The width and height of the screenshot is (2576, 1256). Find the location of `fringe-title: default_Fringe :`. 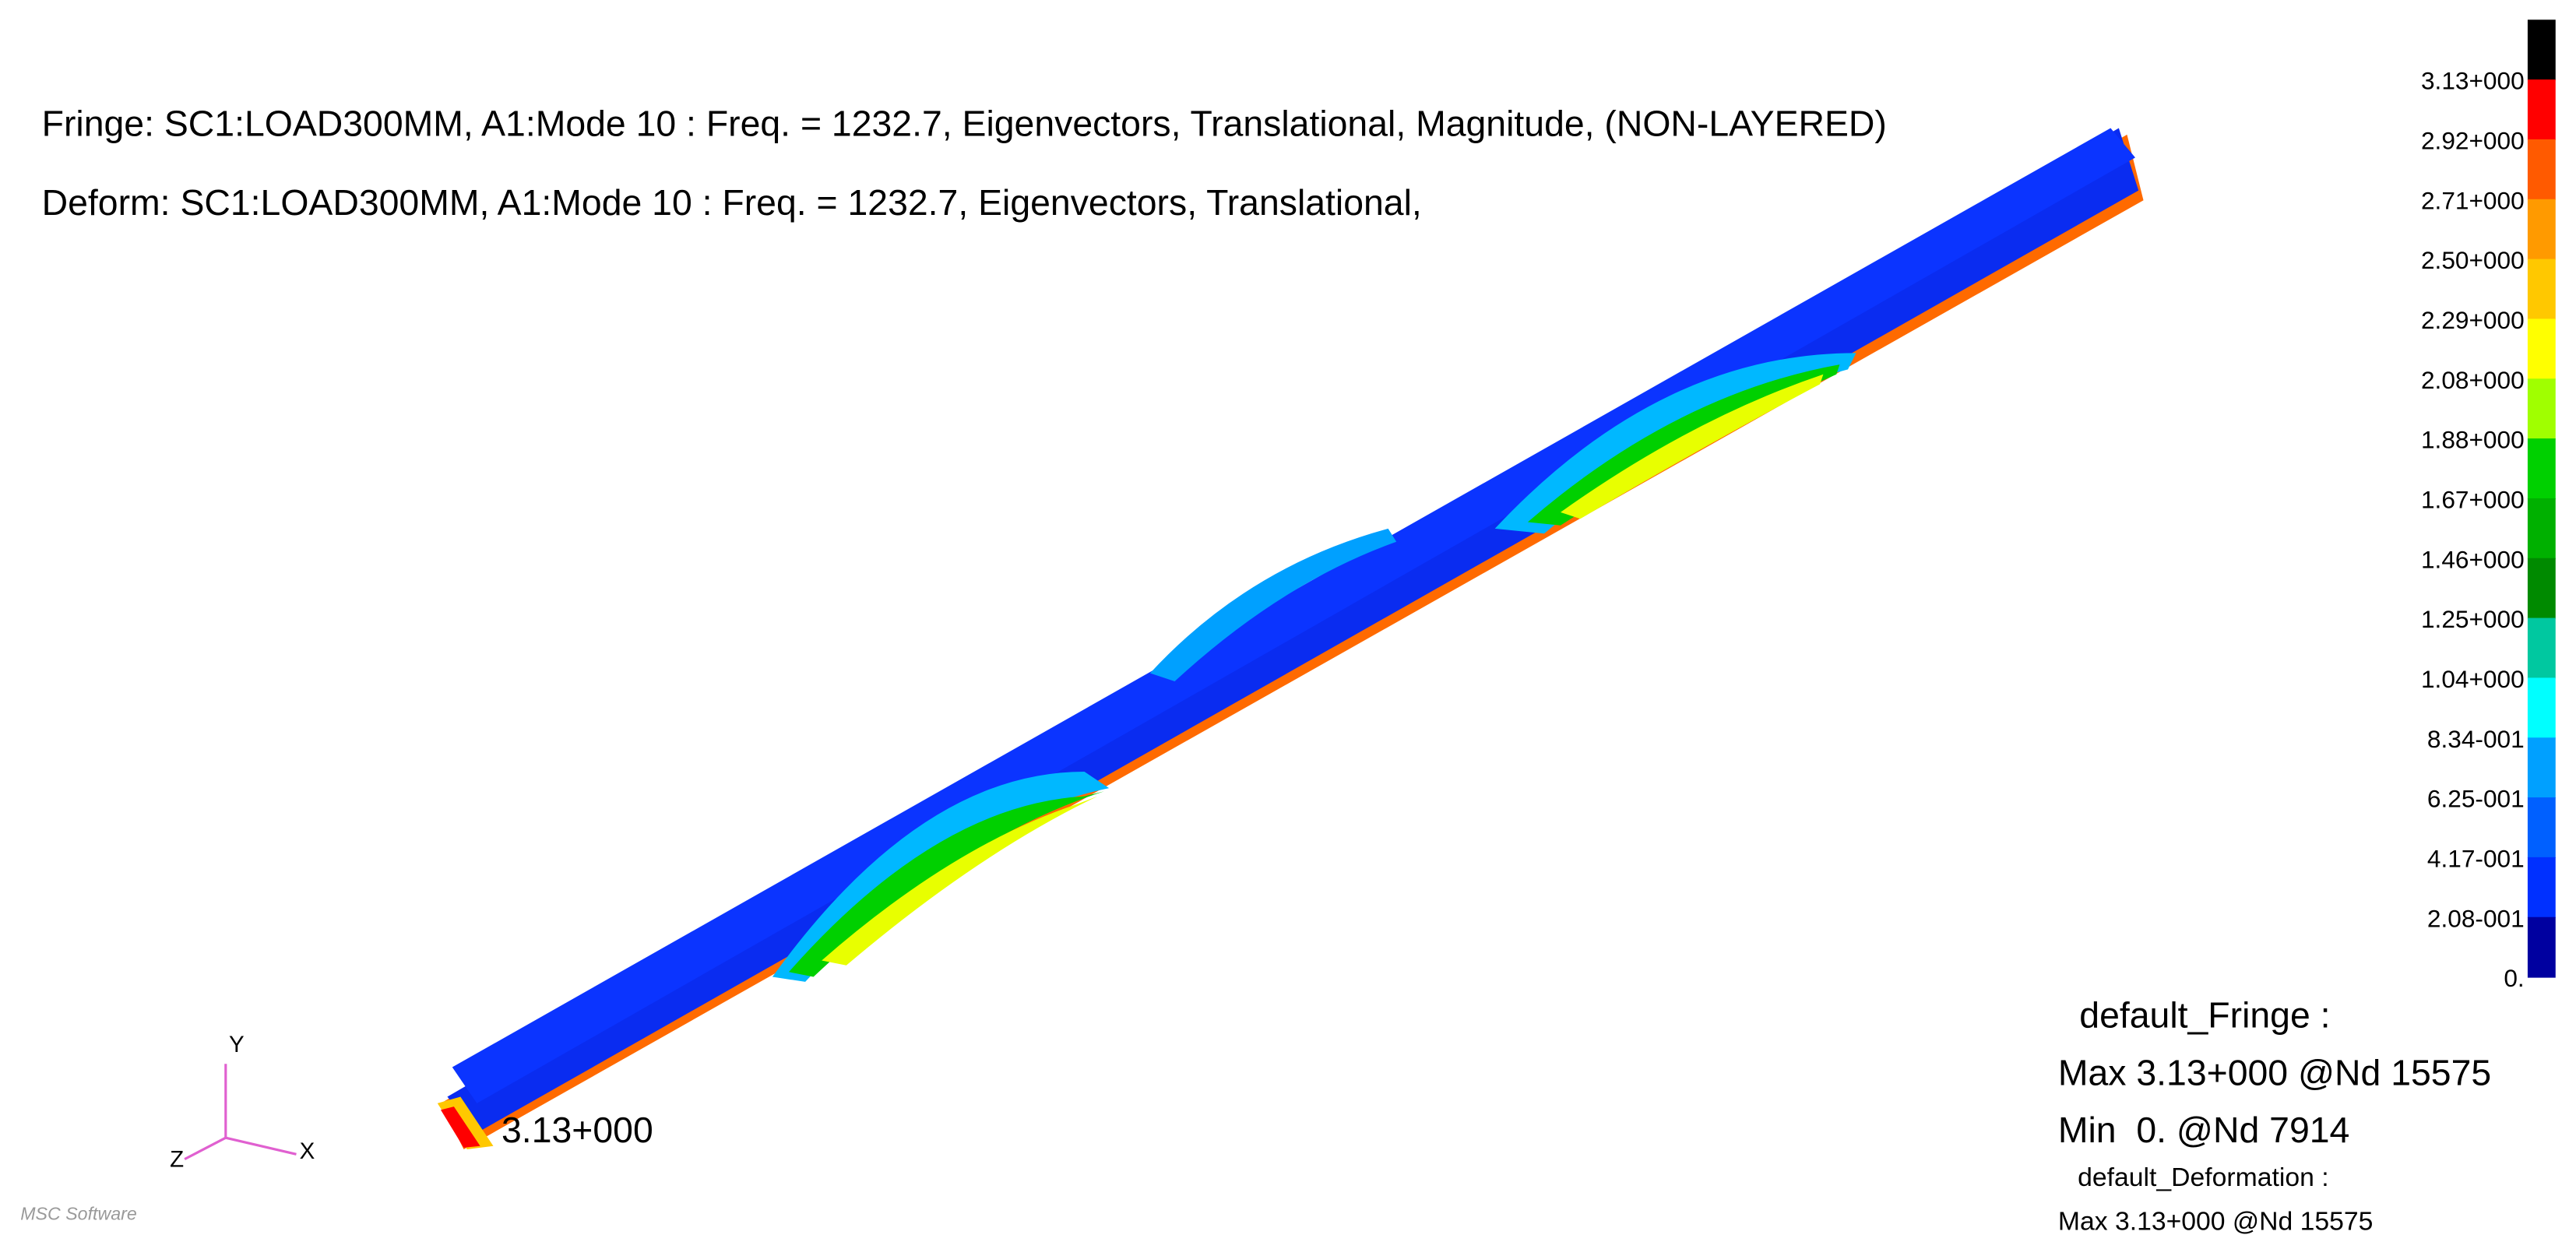

fringe-title: default_Fringe : is located at coordinates (2204, 1015).